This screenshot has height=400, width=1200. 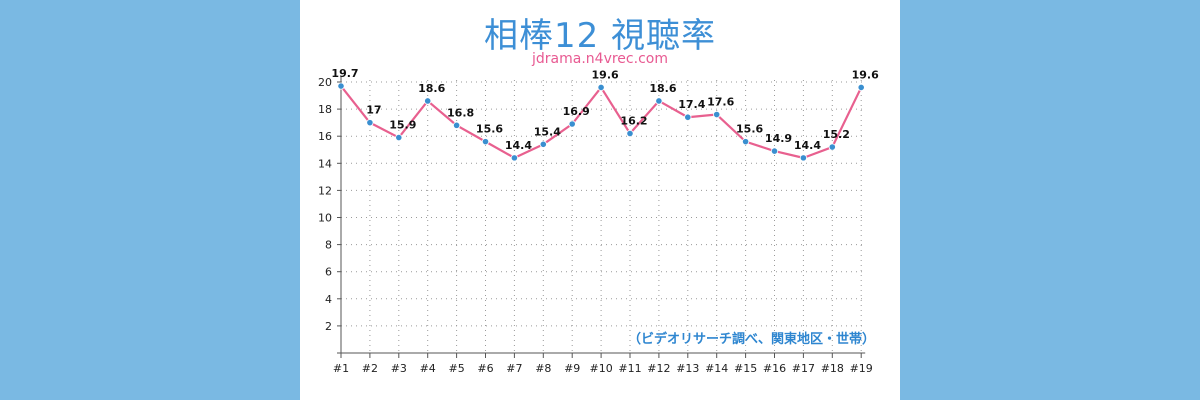 I want to click on y-tick-label: 20, so click(x=325, y=82).